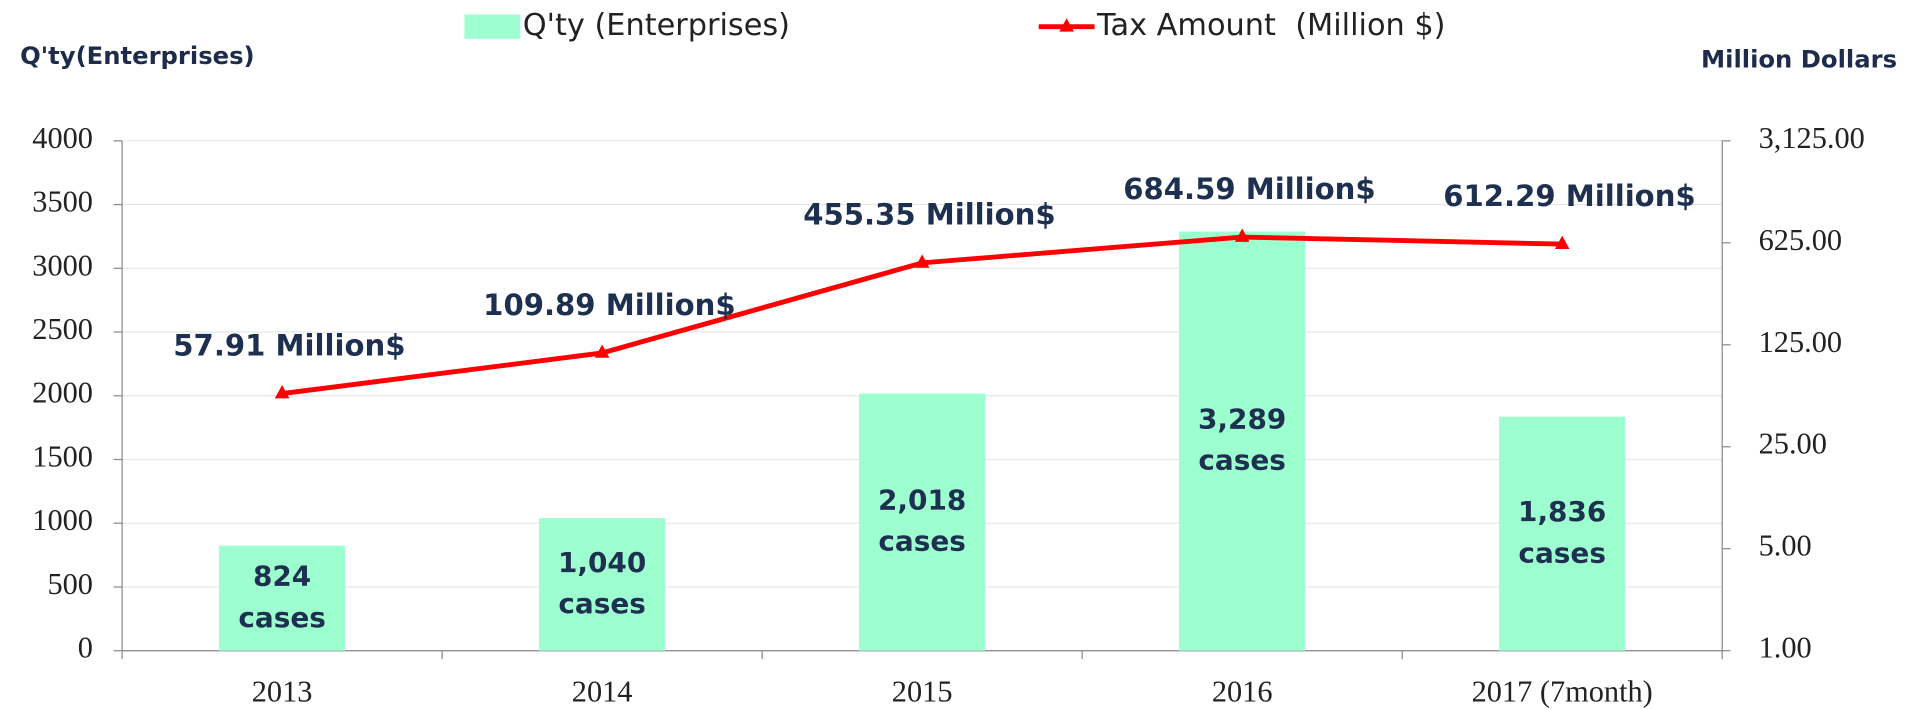  Describe the element at coordinates (70, 584) in the screenshot. I see `y-tick-label: 500` at that location.